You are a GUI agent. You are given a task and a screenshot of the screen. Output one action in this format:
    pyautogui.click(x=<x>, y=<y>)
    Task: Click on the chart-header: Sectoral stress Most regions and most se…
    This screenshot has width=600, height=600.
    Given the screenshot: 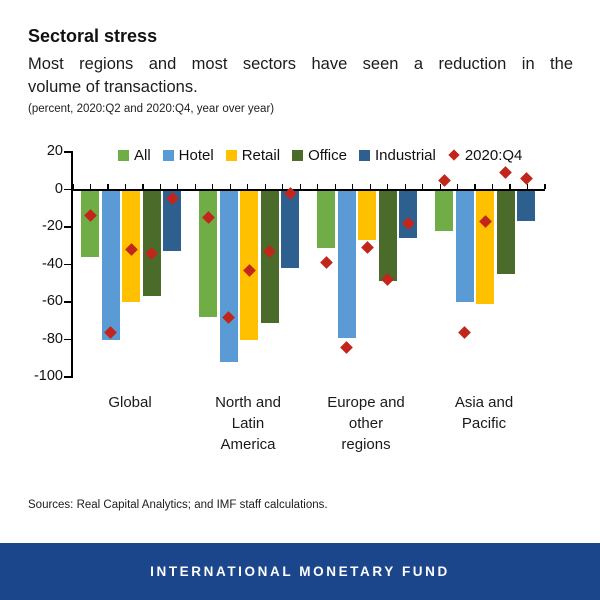 What is the action you would take?
    pyautogui.click(x=300, y=70)
    